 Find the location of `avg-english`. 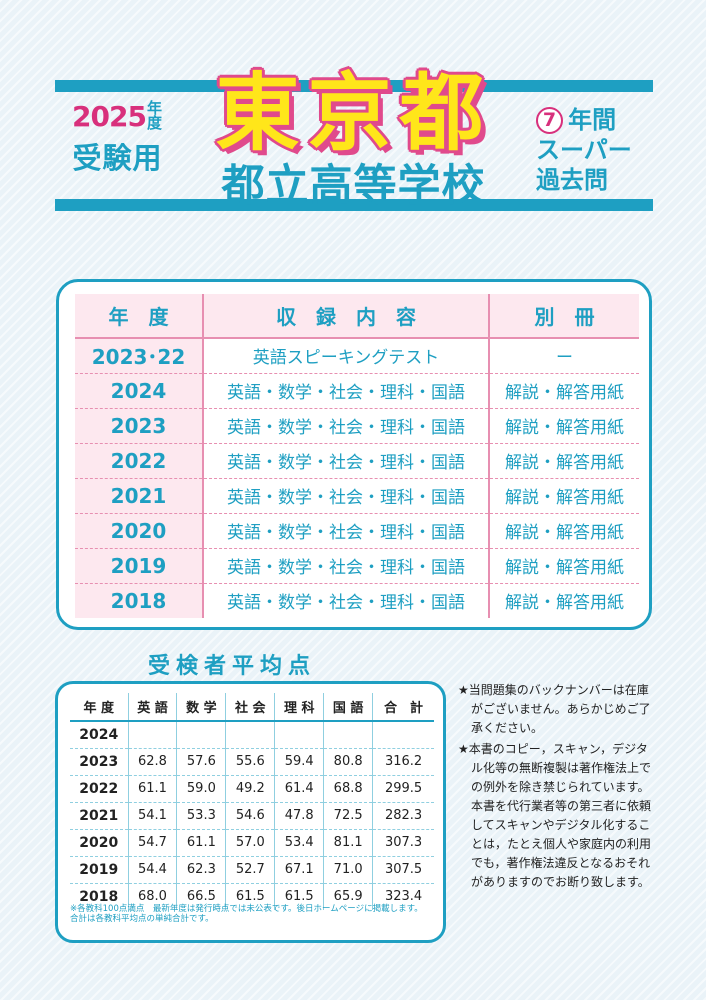

avg-english is located at coordinates (152, 735).